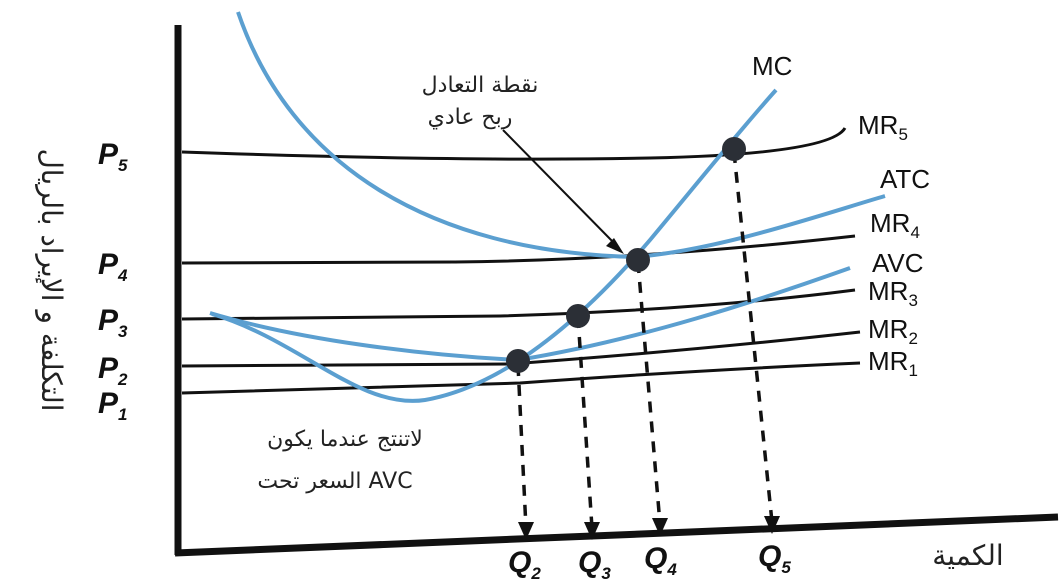  Describe the element at coordinates (753, 337) in the screenshot. I see `q5-drop-line` at that location.